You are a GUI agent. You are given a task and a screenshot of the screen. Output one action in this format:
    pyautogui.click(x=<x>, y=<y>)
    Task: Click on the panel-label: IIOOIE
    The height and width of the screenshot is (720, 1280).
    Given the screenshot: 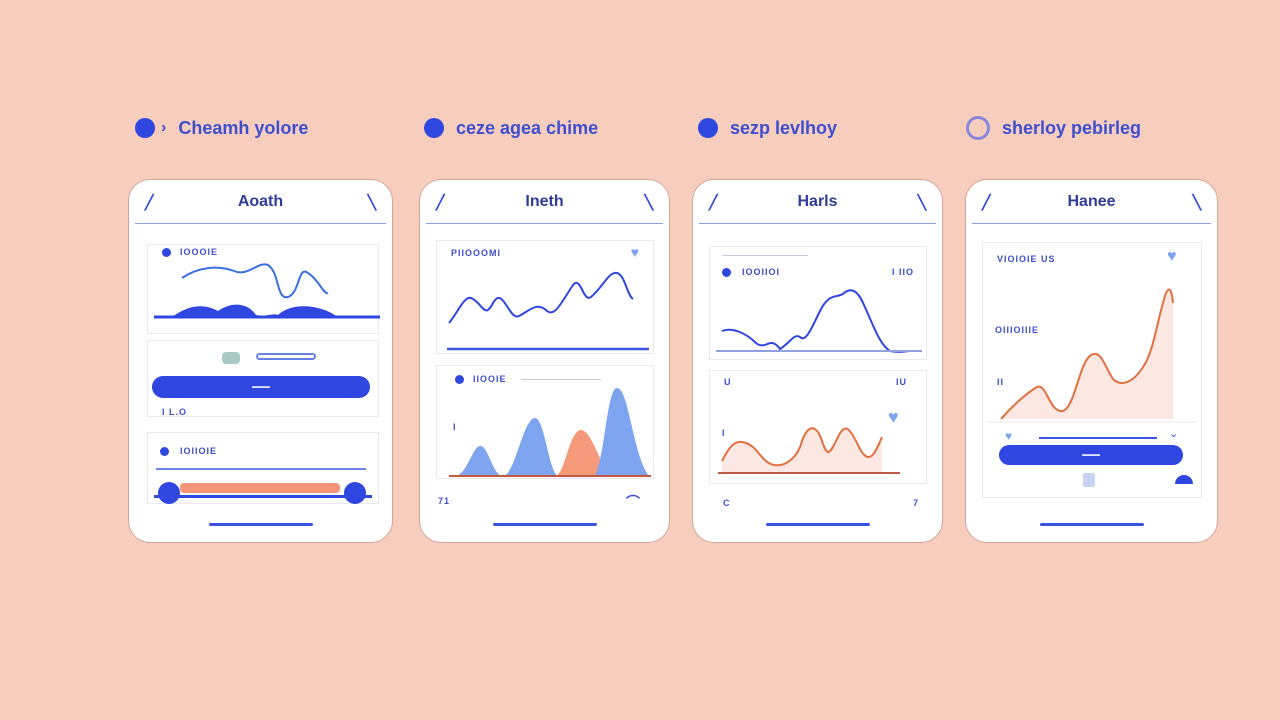 What is the action you would take?
    pyautogui.click(x=490, y=379)
    